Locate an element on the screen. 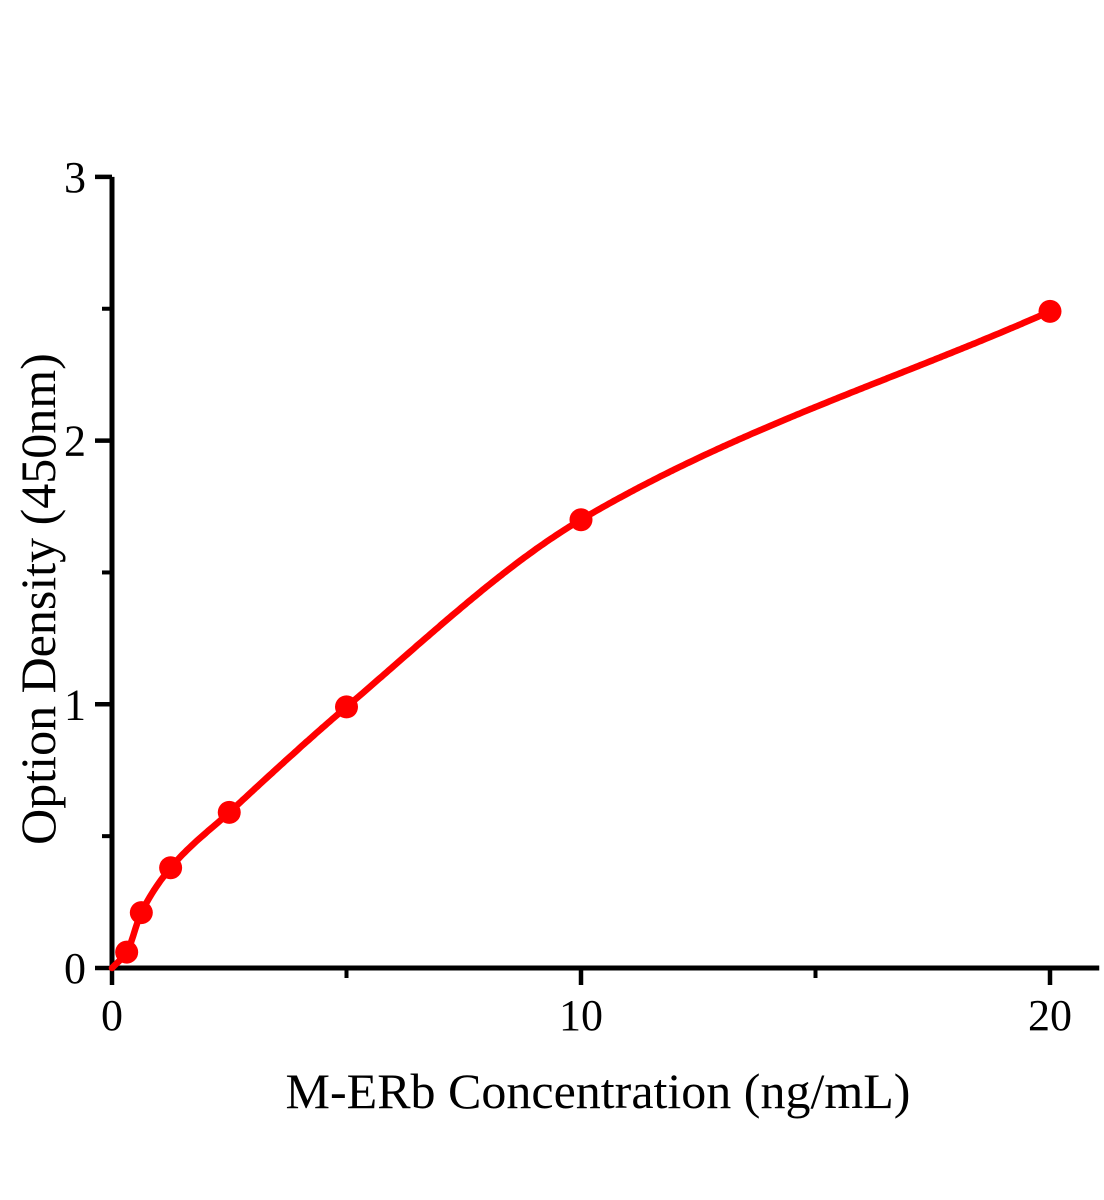 The width and height of the screenshot is (1104, 1200). y-axis-title: Option Density (450nm) is located at coordinates (38, 599).